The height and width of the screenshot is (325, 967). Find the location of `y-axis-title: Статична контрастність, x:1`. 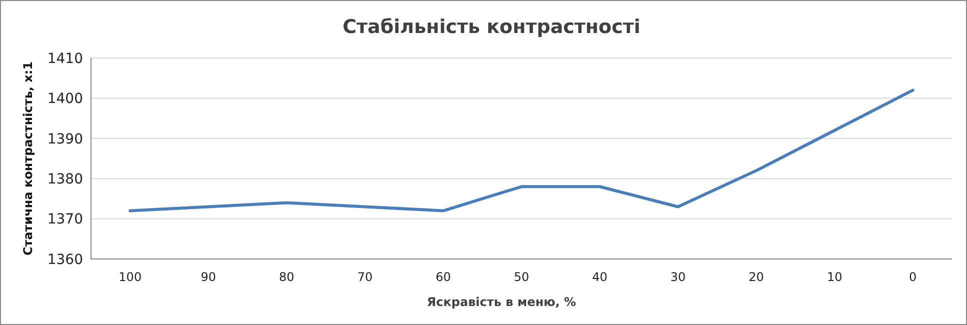

y-axis-title: Статична контрастність, x:1 is located at coordinates (28, 158).